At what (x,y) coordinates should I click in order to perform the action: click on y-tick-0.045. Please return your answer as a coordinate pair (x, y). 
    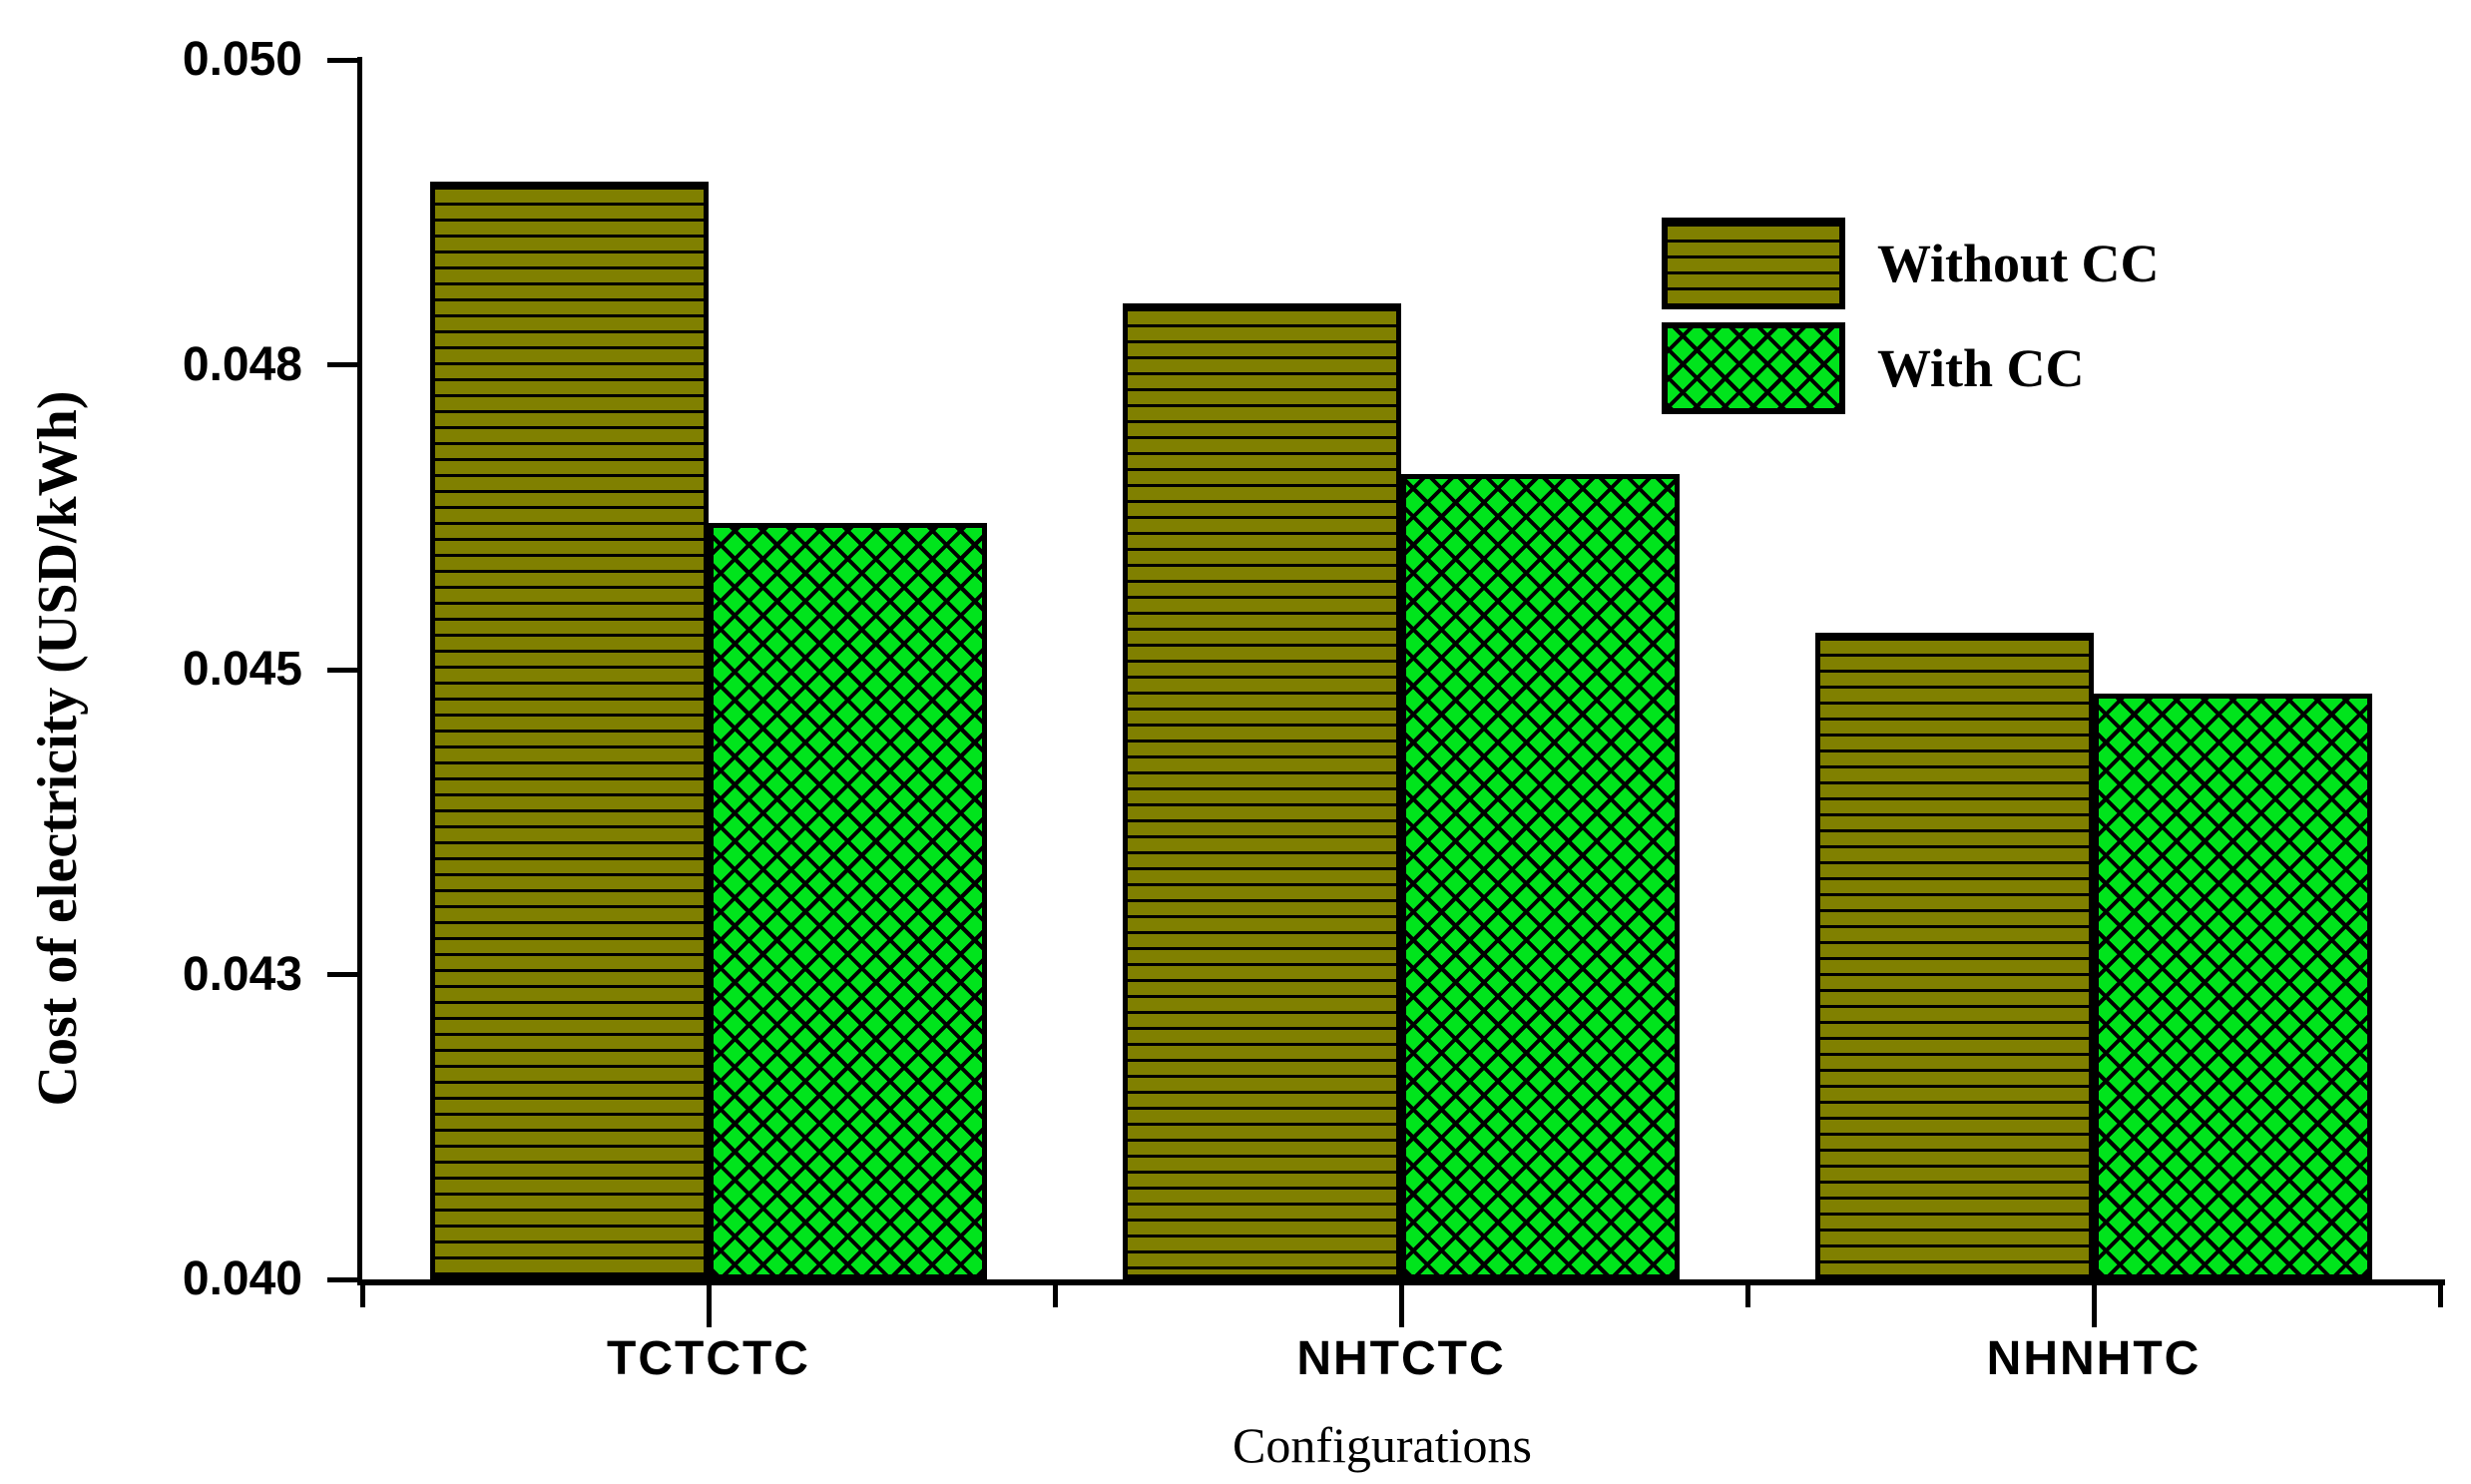
    Looking at the image, I should click on (342, 670).